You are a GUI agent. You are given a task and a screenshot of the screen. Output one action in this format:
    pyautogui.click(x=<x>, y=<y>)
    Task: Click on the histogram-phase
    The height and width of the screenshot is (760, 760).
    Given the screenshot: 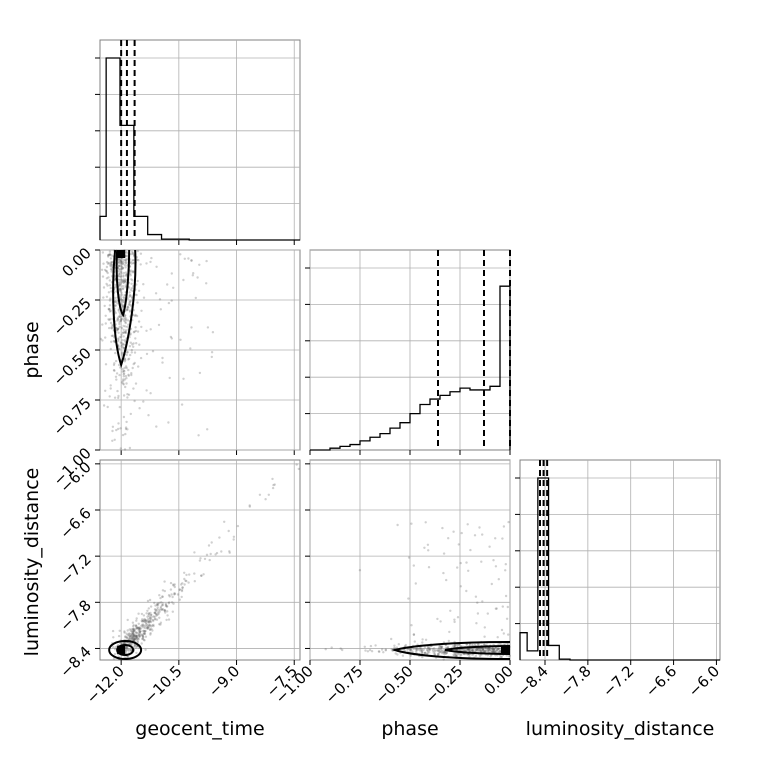 What is the action you would take?
    pyautogui.click(x=410, y=368)
    